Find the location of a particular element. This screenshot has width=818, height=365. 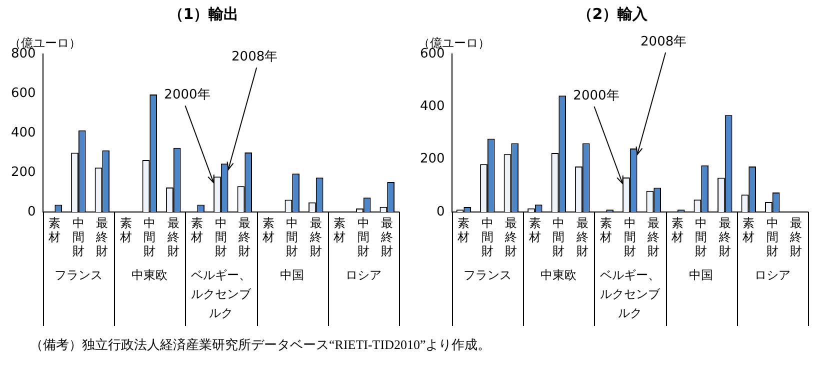

y-tick-label: 600 is located at coordinates (23, 93).